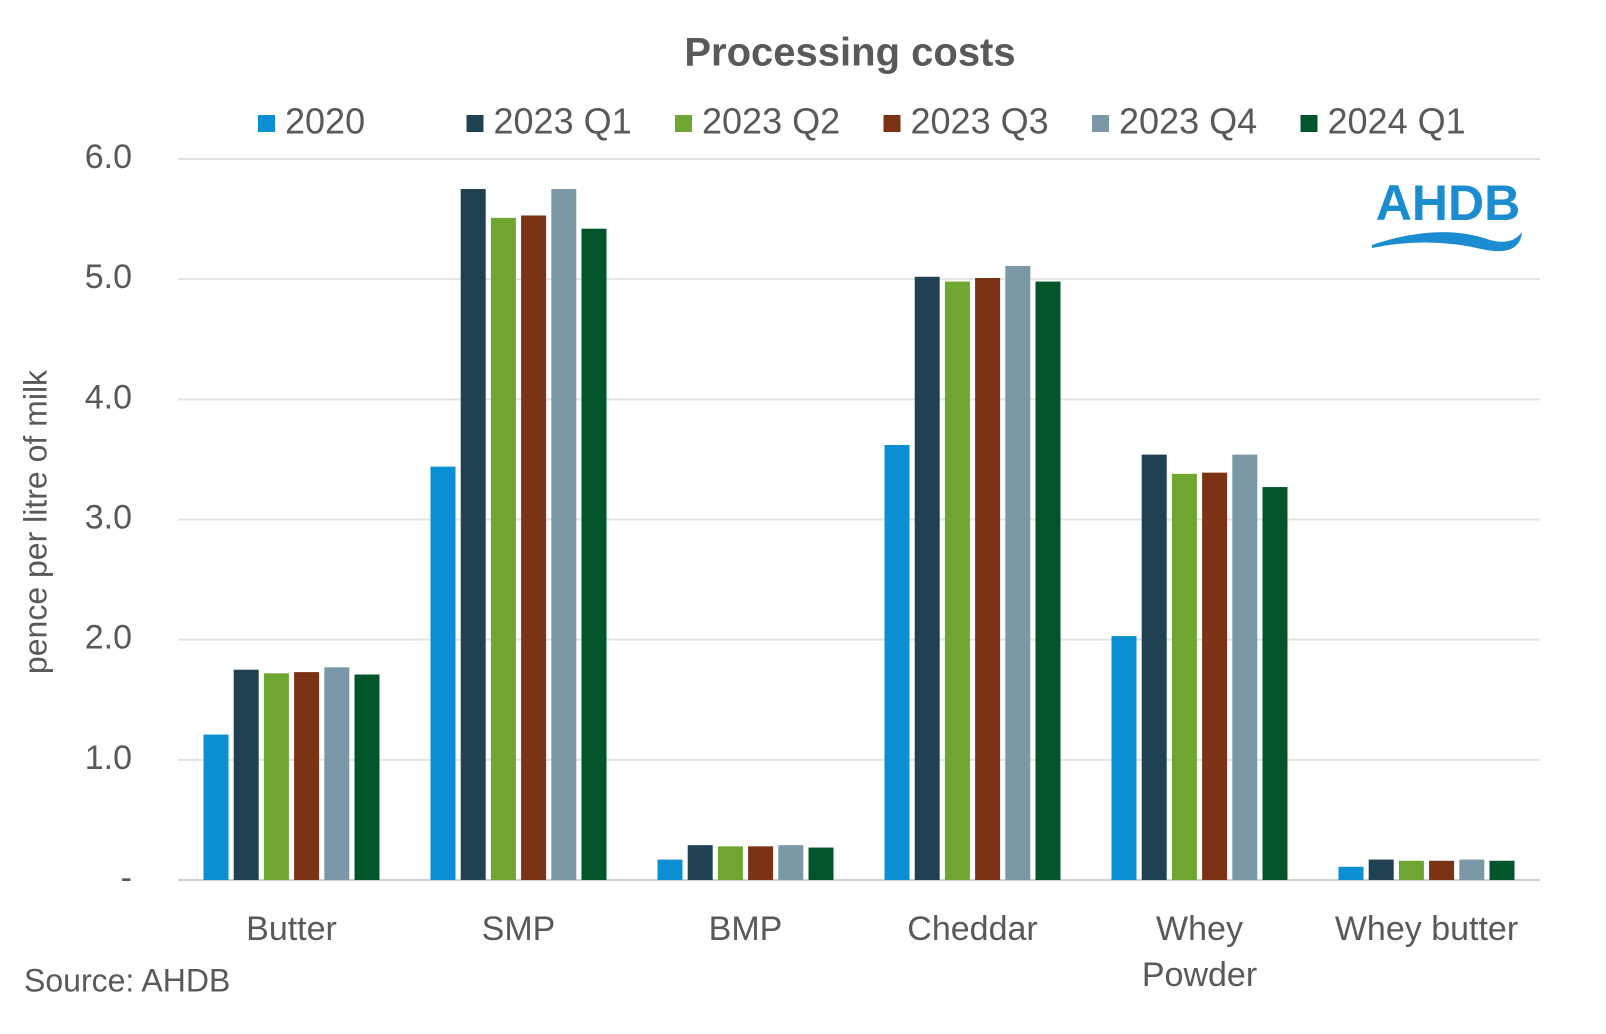  Describe the element at coordinates (126, 878) in the screenshot. I see `y-tick-label: -` at that location.